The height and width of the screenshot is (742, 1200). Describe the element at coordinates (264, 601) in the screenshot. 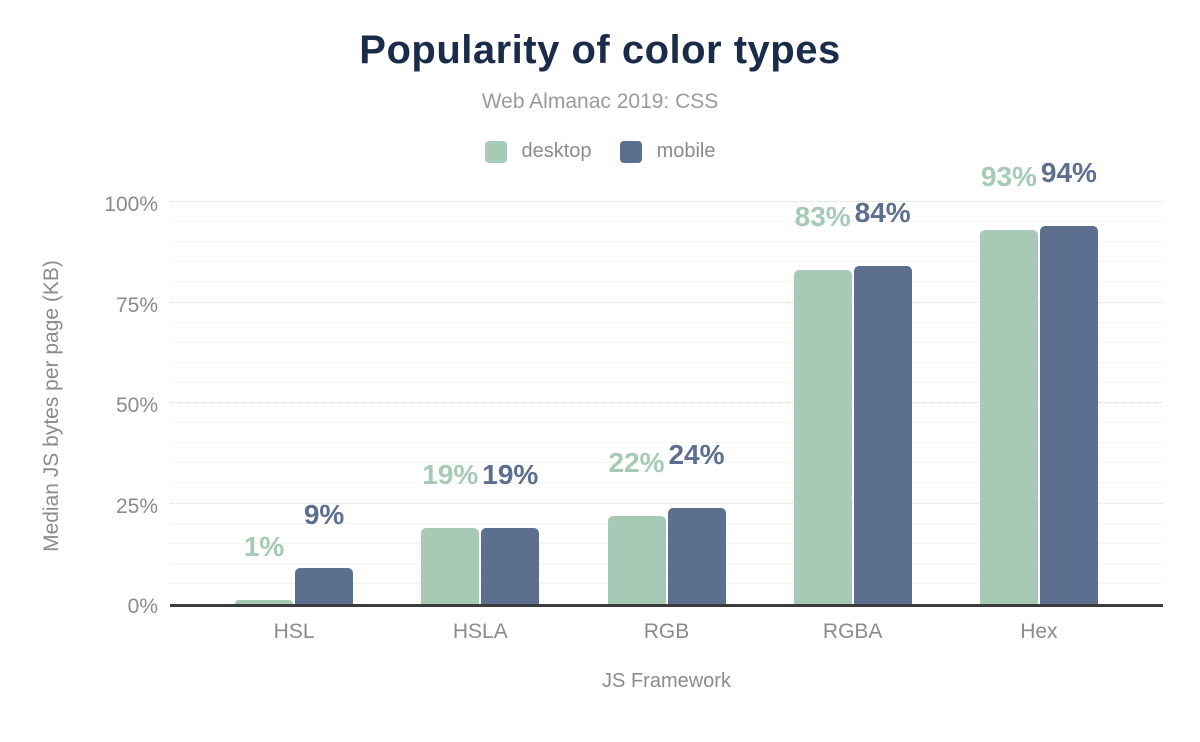

I see `bar-desktop-HSL` at that location.